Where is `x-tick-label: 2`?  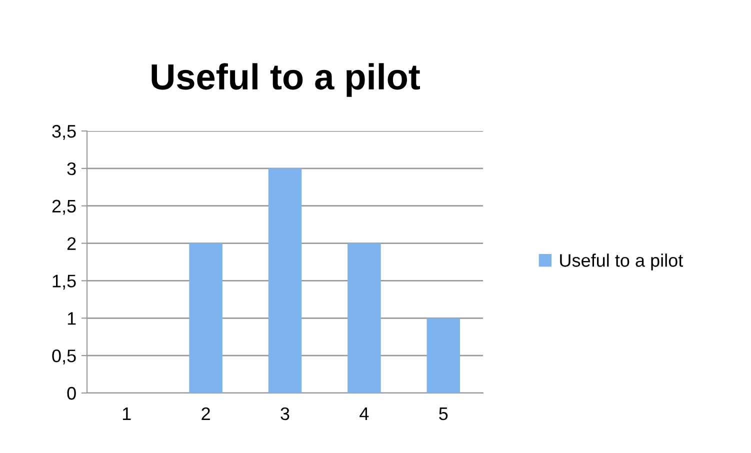 x-tick-label: 2 is located at coordinates (206, 413).